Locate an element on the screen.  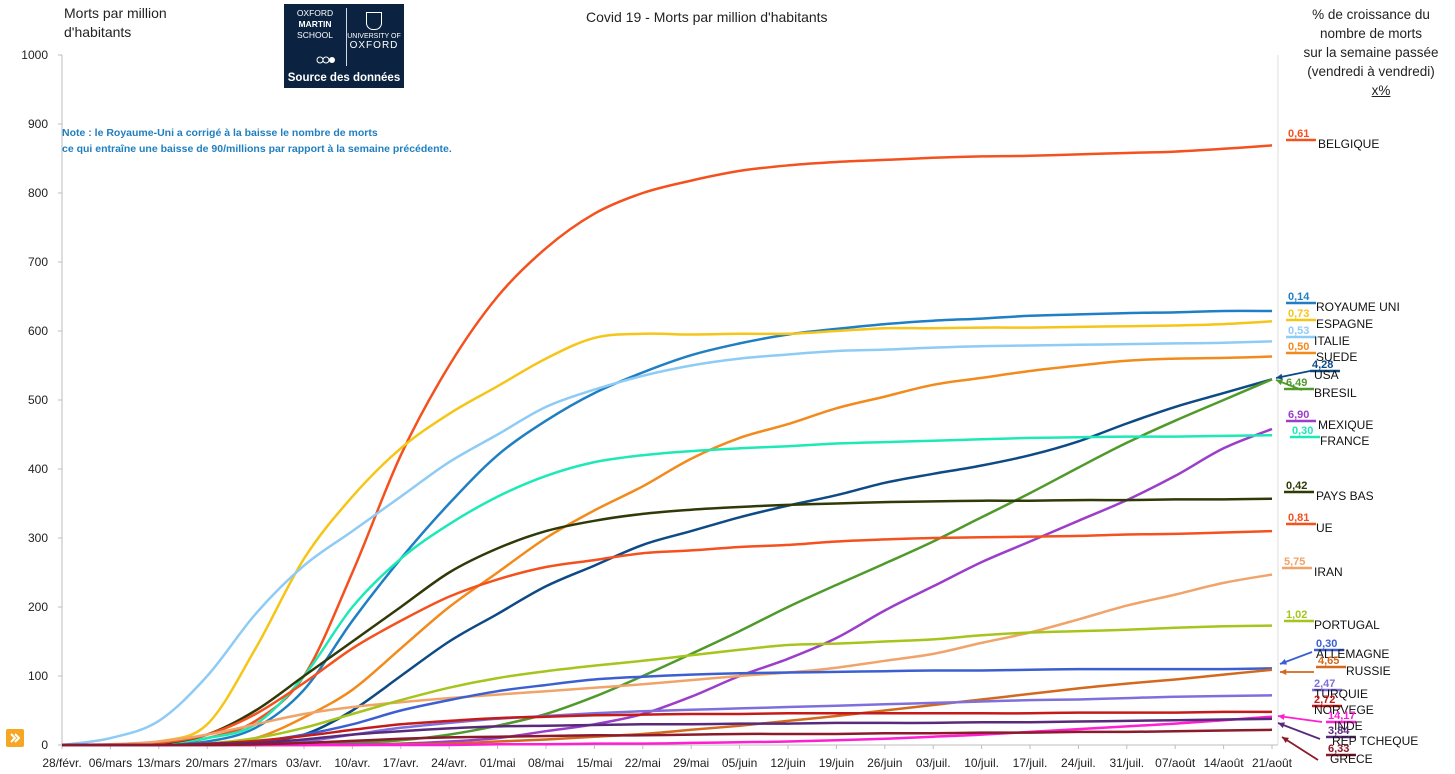
series-label: UE is located at coordinates (1324, 528).